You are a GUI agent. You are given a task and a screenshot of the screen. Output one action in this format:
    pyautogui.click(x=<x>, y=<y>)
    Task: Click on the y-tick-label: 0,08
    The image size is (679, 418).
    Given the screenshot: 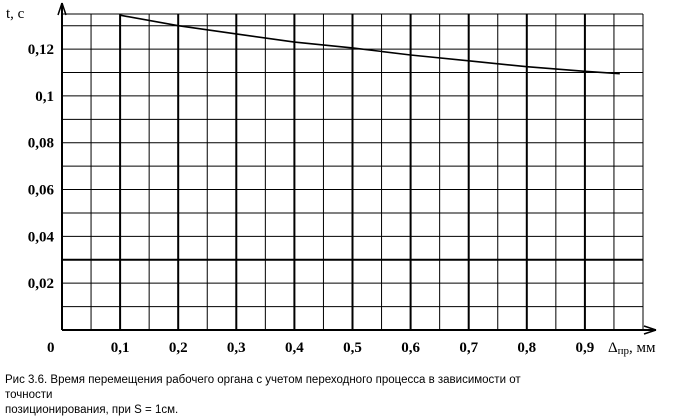 What is the action you would take?
    pyautogui.click(x=41, y=144)
    